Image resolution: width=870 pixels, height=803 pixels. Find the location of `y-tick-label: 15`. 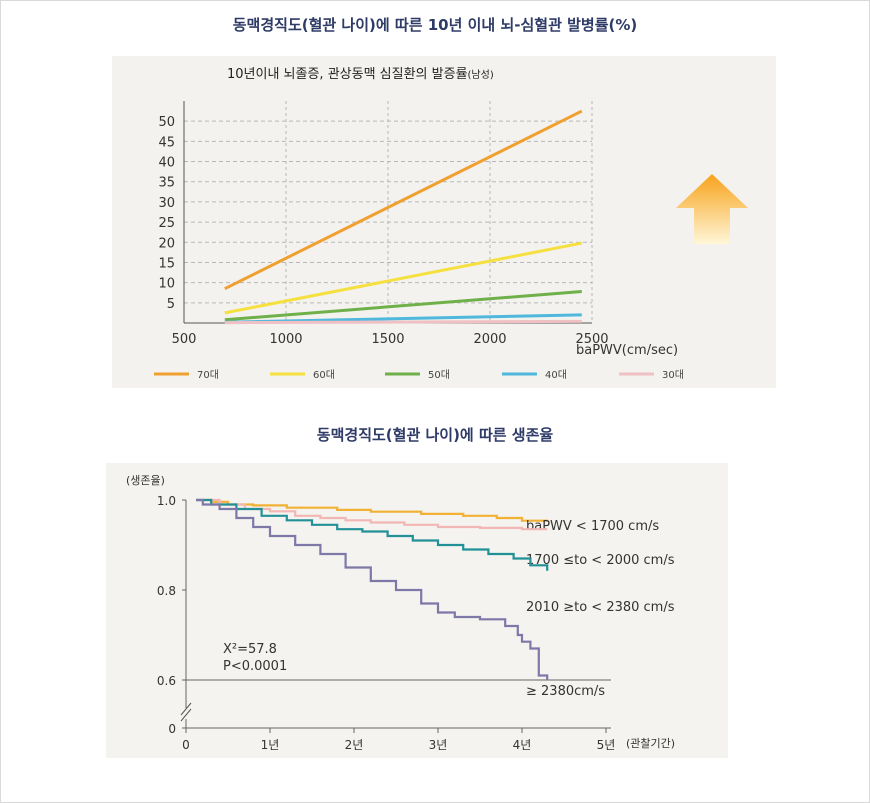

y-tick-label: 15 is located at coordinates (166, 263).